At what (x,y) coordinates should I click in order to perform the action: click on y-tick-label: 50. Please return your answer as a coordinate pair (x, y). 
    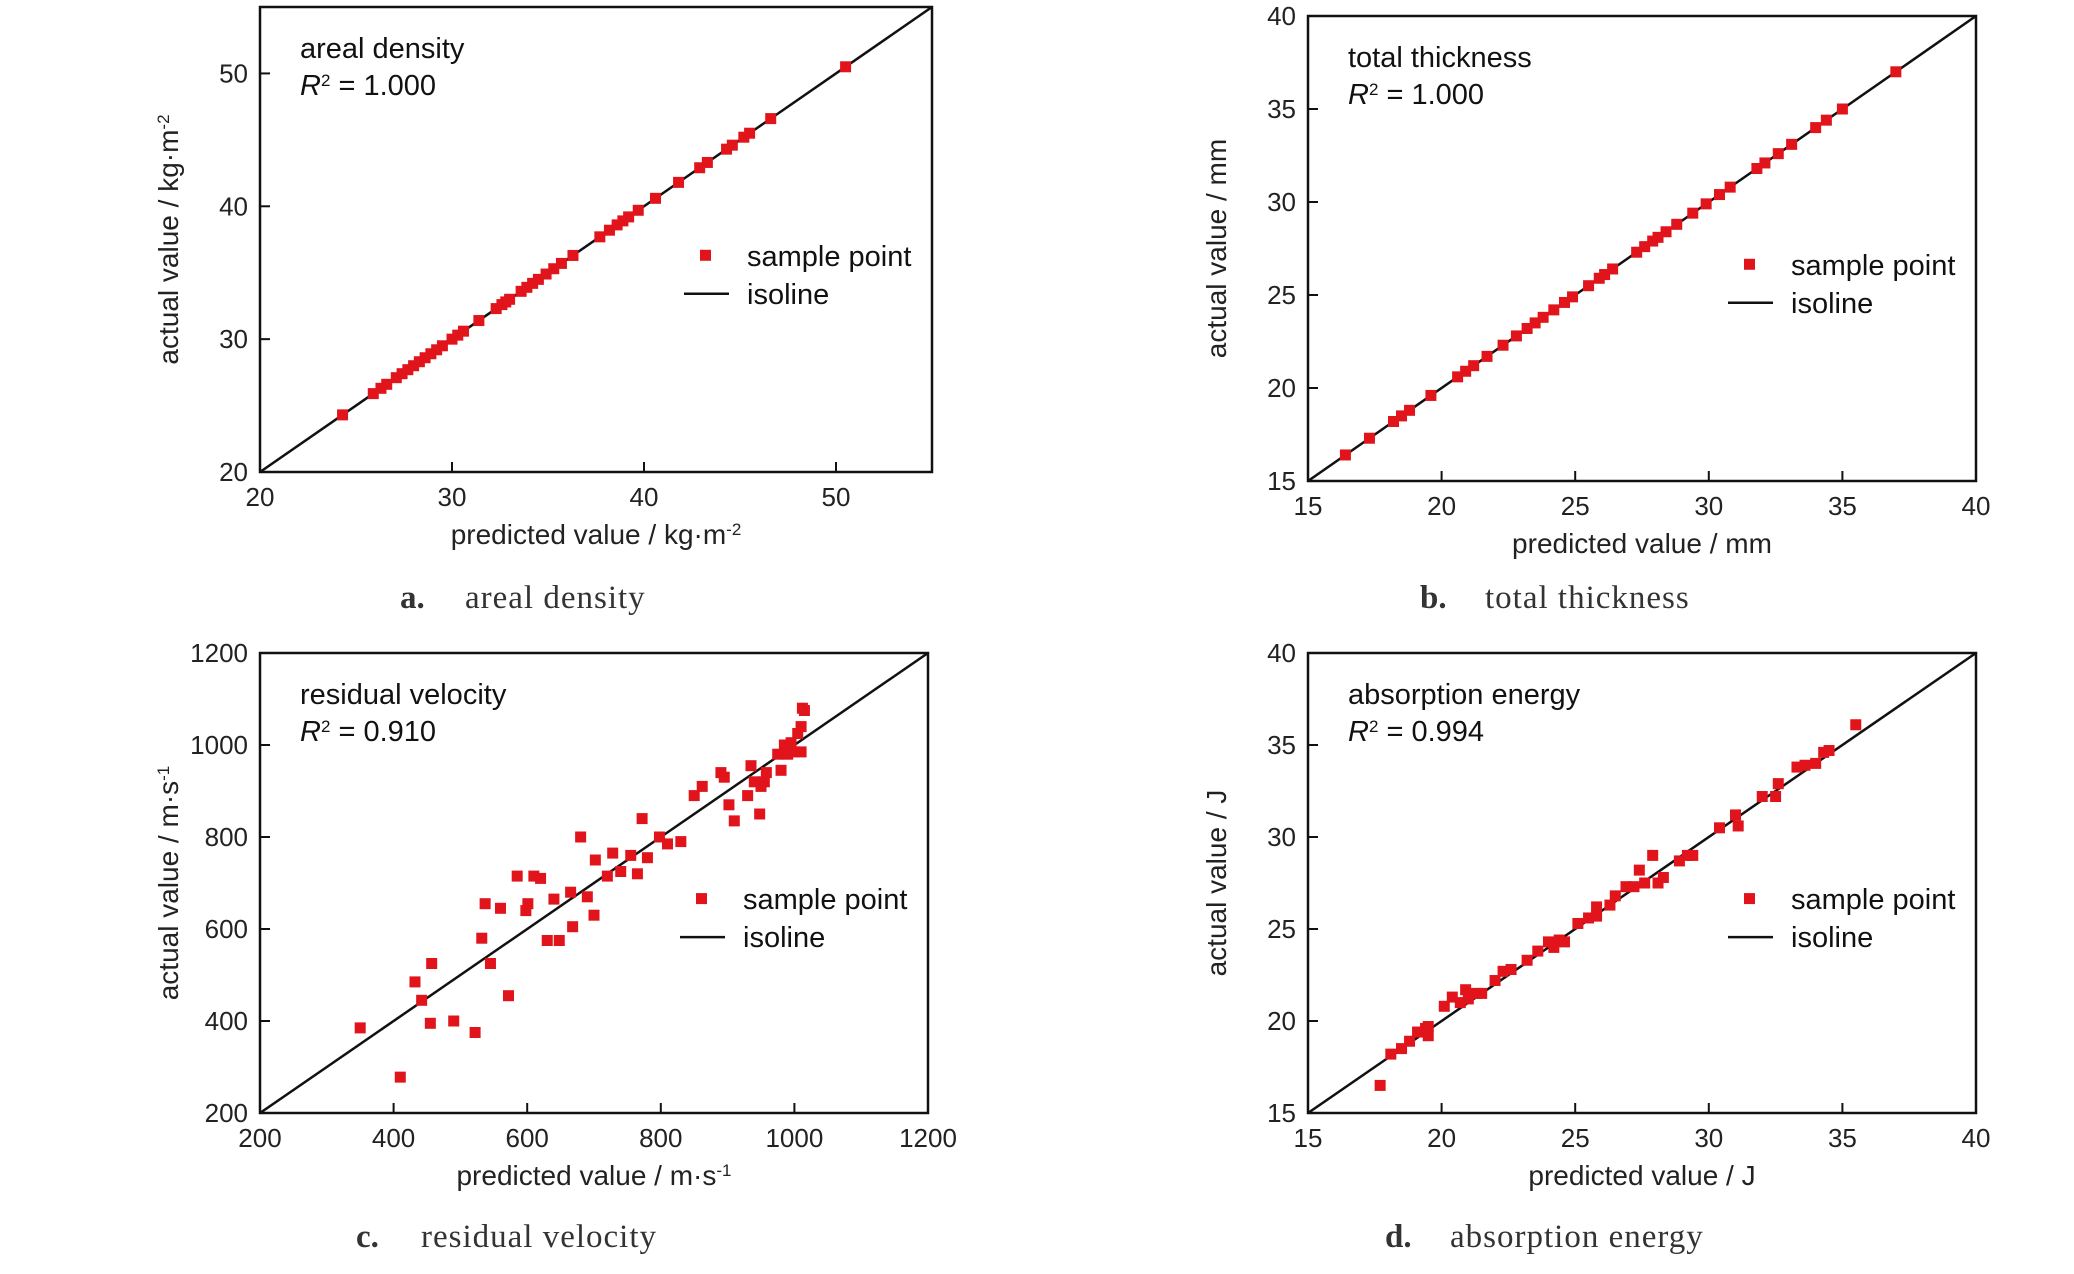
    Looking at the image, I should click on (233, 73).